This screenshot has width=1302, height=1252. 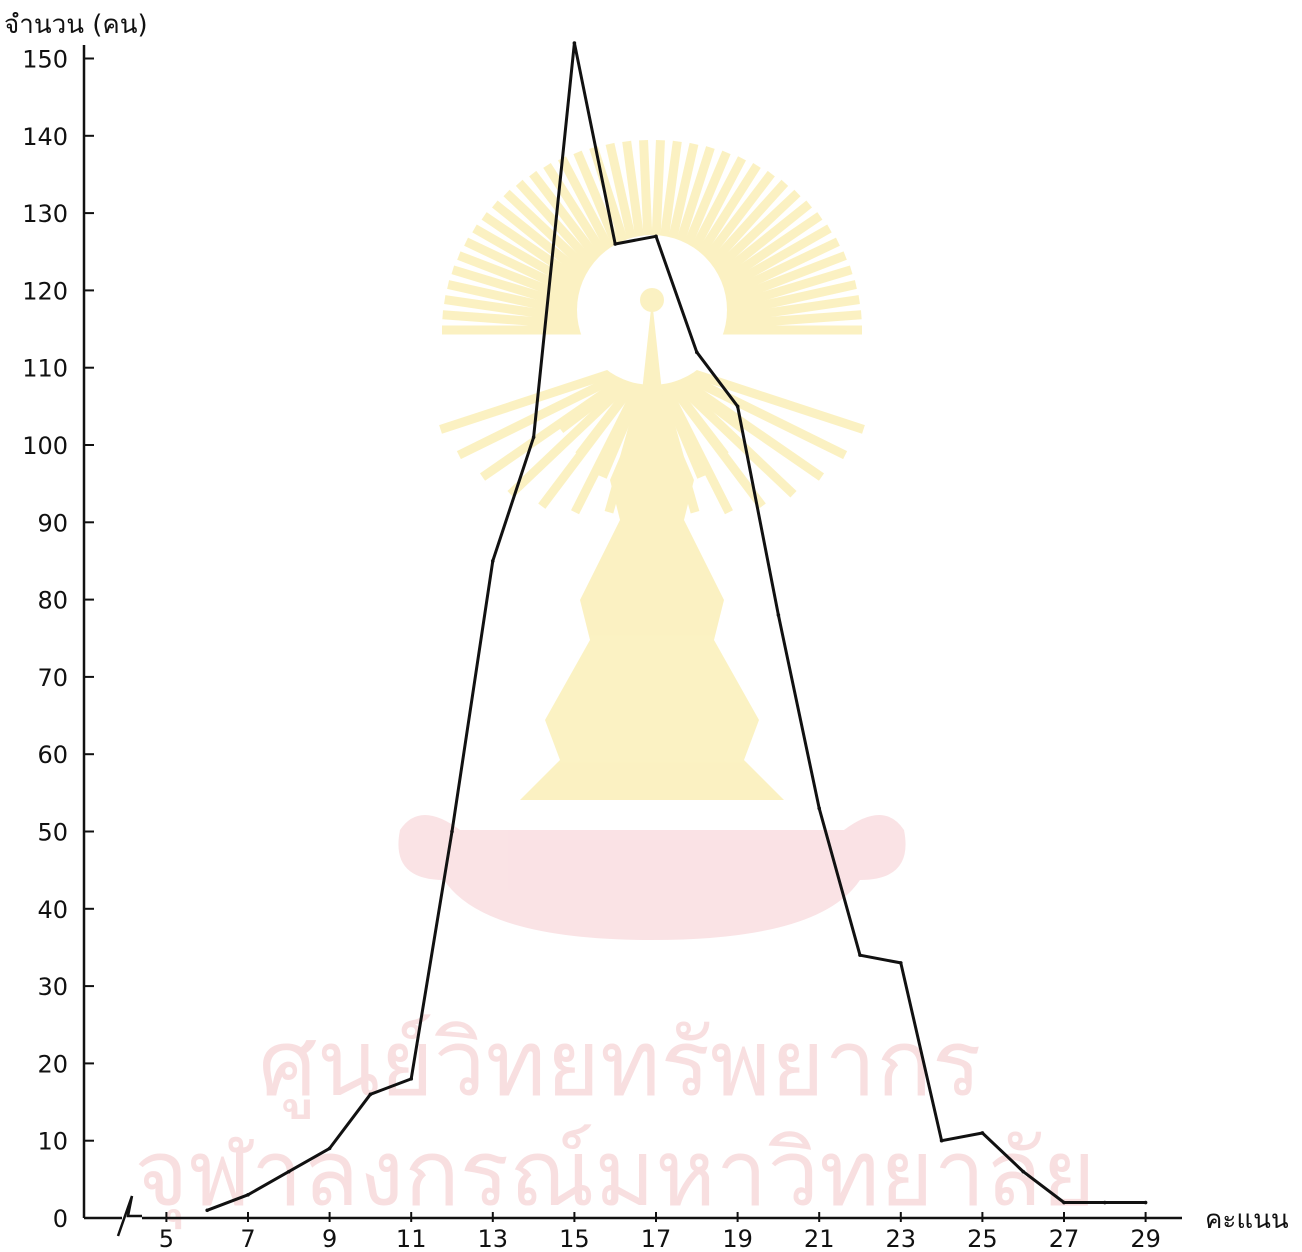 What do you see at coordinates (614, 1120) in the screenshot?
I see `watermark-text-group: ศูนย์วิทยทรัพยากร จุฬาลงกรณ์มหาวิทยาลัย` at bounding box center [614, 1120].